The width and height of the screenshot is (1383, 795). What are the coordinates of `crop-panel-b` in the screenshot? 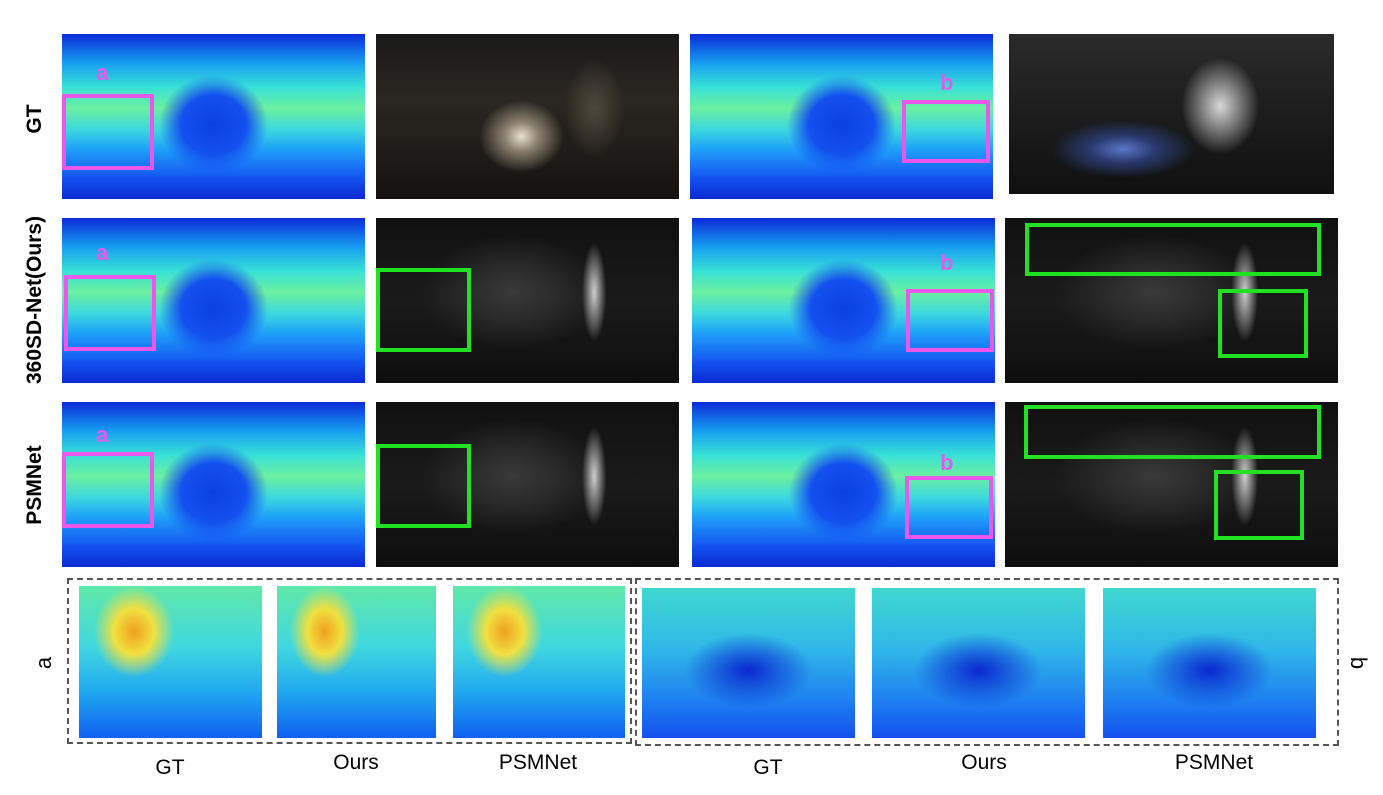 It's located at (987, 662).